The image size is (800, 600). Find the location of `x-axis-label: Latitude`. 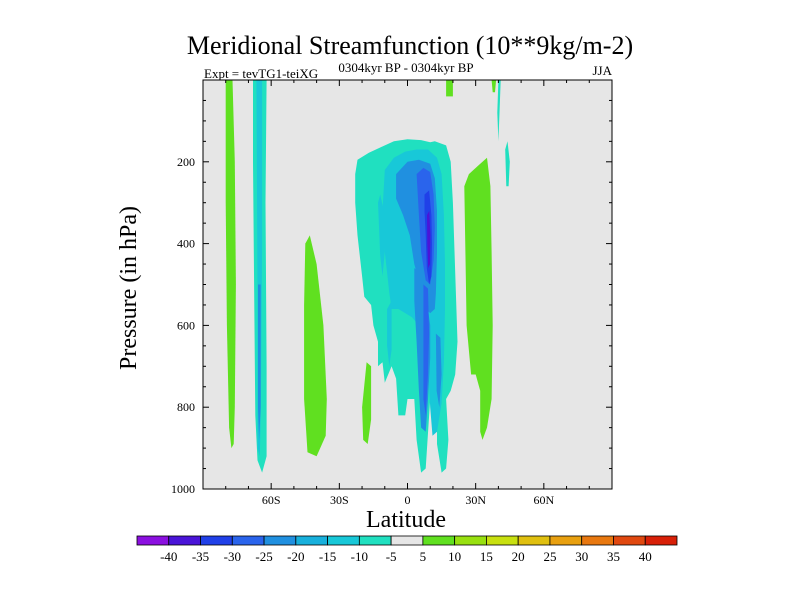

x-axis-label: Latitude is located at coordinates (406, 520).